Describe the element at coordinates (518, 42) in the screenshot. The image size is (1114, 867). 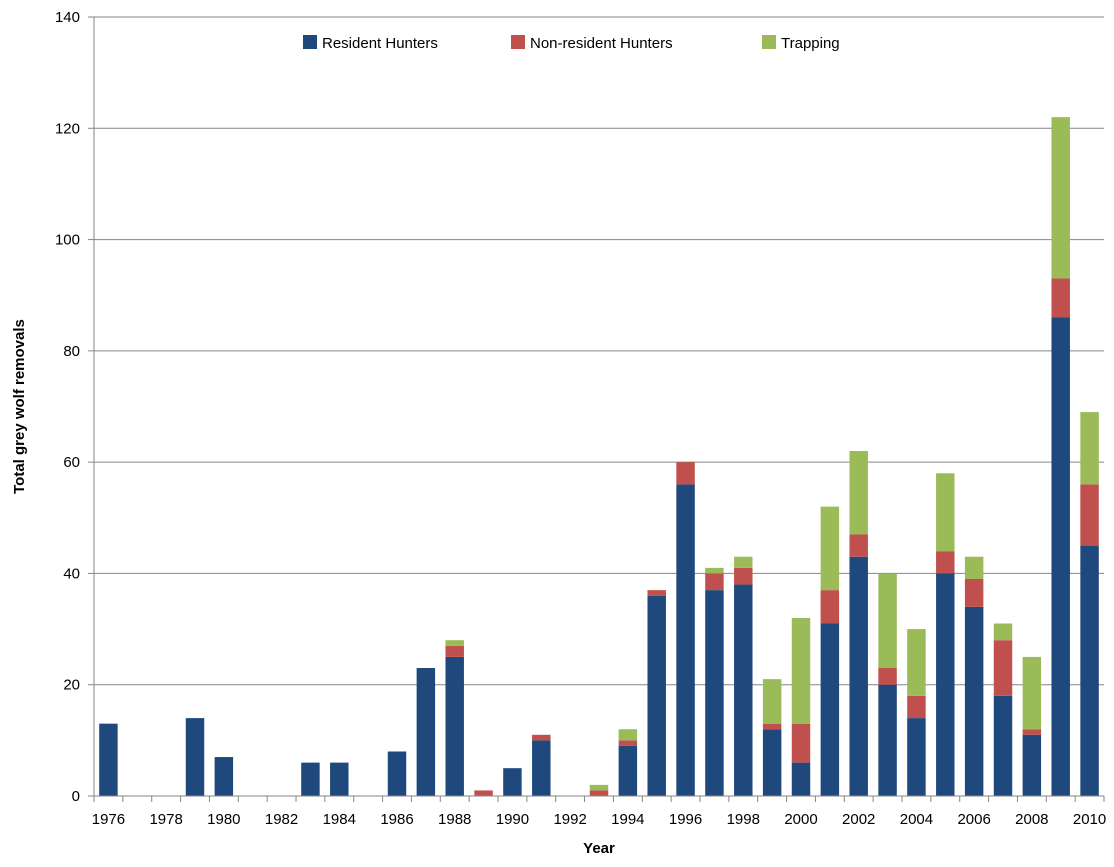
I see `legend-swatch-non-resident-hunters` at that location.